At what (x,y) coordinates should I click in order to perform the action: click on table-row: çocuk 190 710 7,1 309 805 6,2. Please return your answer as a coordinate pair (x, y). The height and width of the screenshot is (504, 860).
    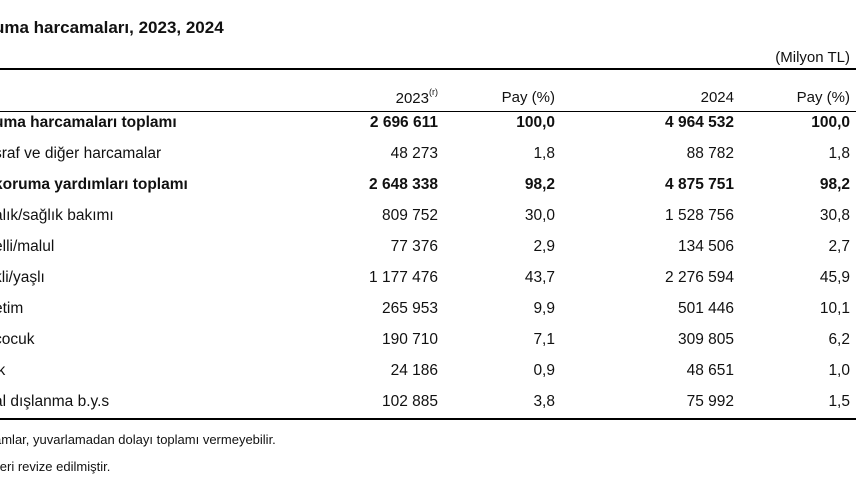
    Looking at the image, I should click on (430, 346).